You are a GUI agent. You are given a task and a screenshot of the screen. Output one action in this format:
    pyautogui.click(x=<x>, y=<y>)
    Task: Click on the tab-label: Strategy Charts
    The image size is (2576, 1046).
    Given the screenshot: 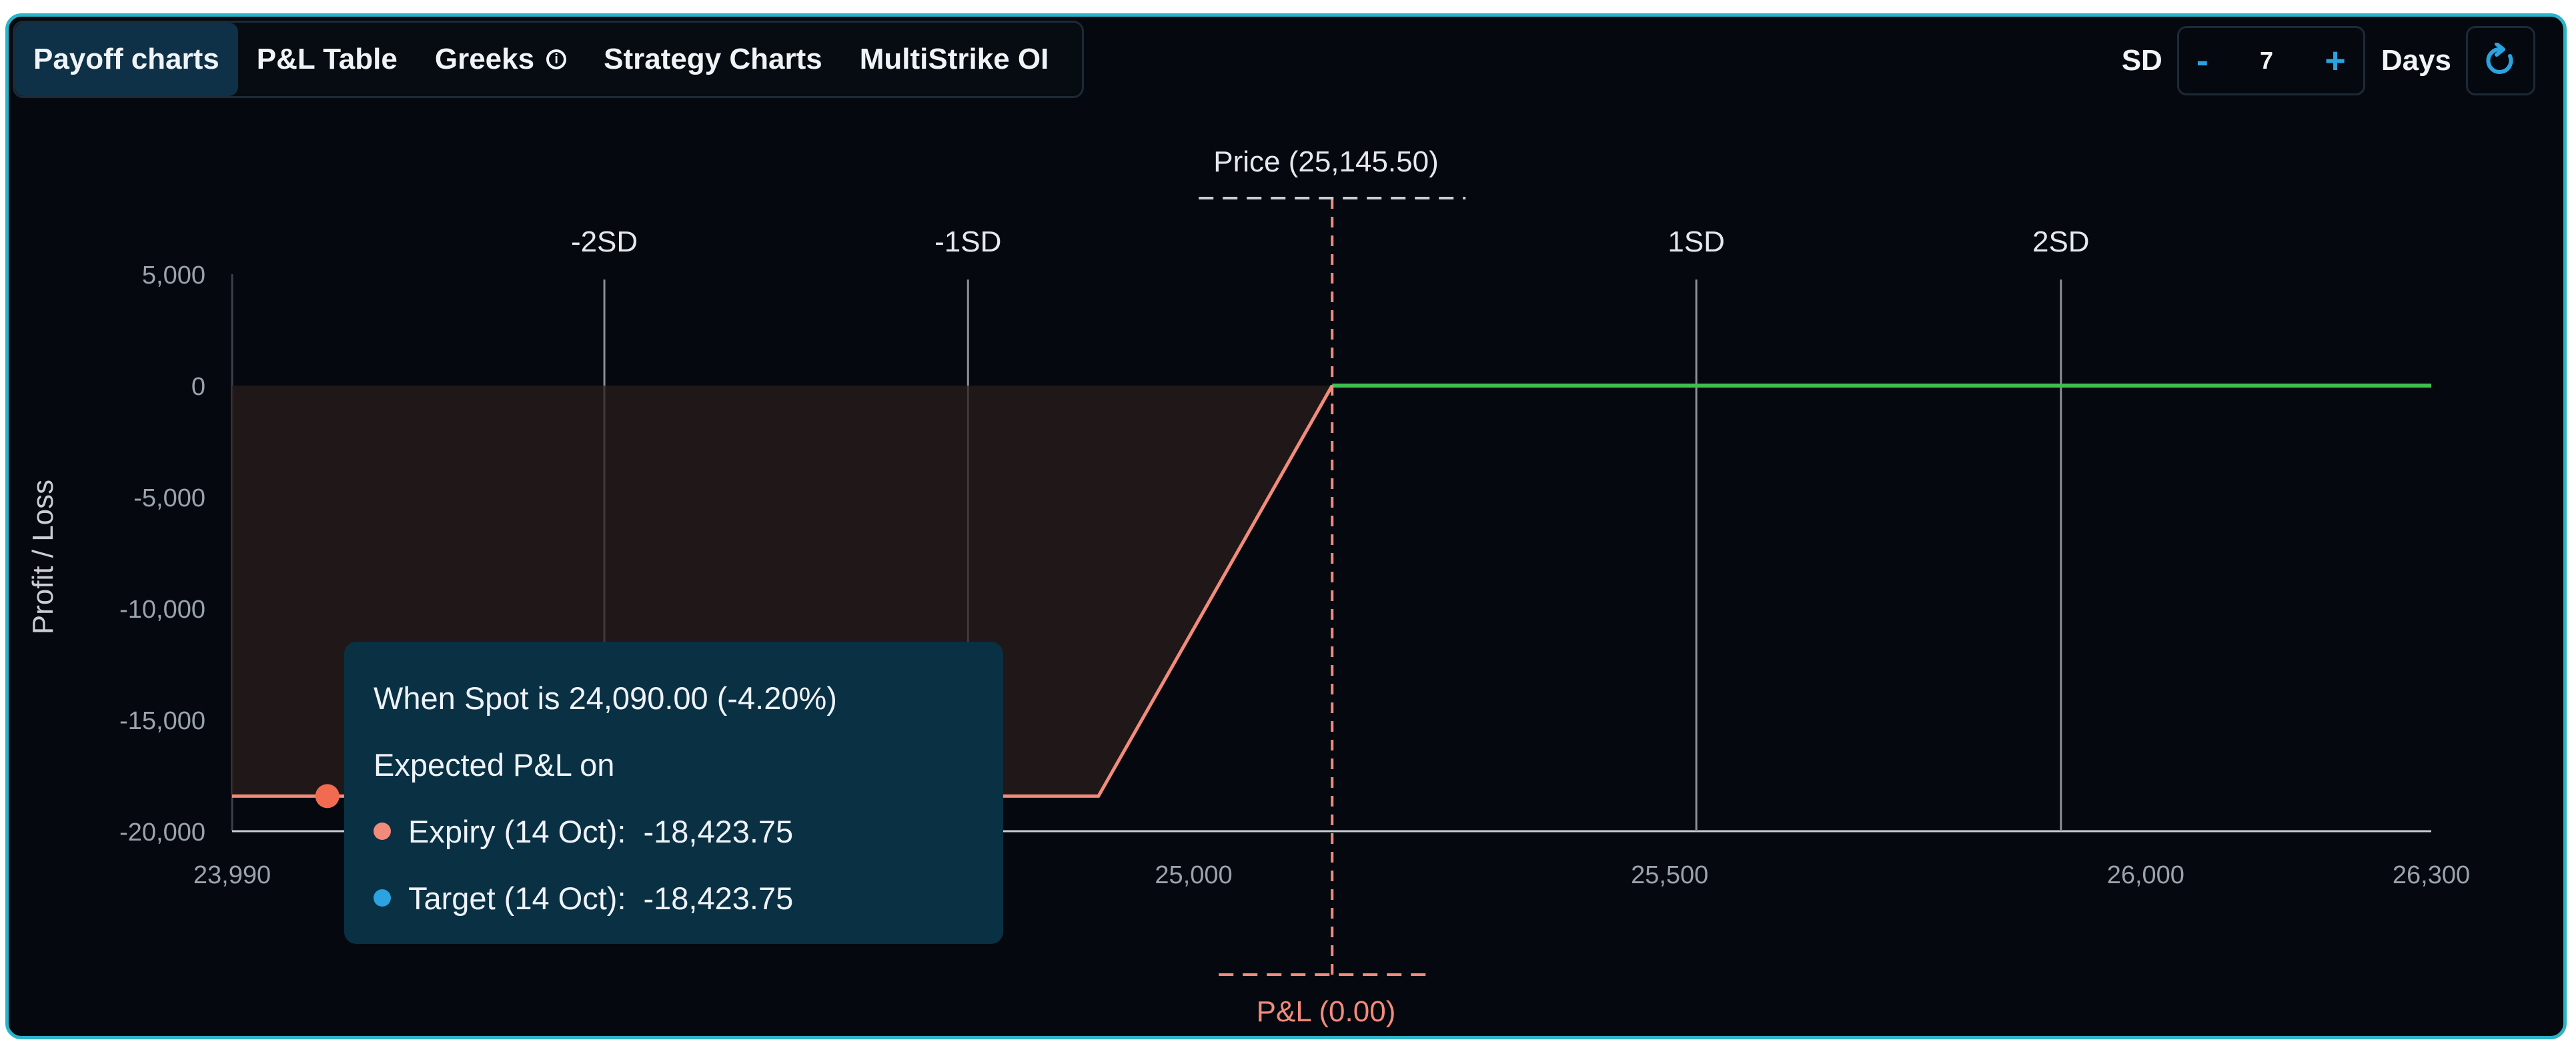 What is the action you would take?
    pyautogui.click(x=713, y=59)
    